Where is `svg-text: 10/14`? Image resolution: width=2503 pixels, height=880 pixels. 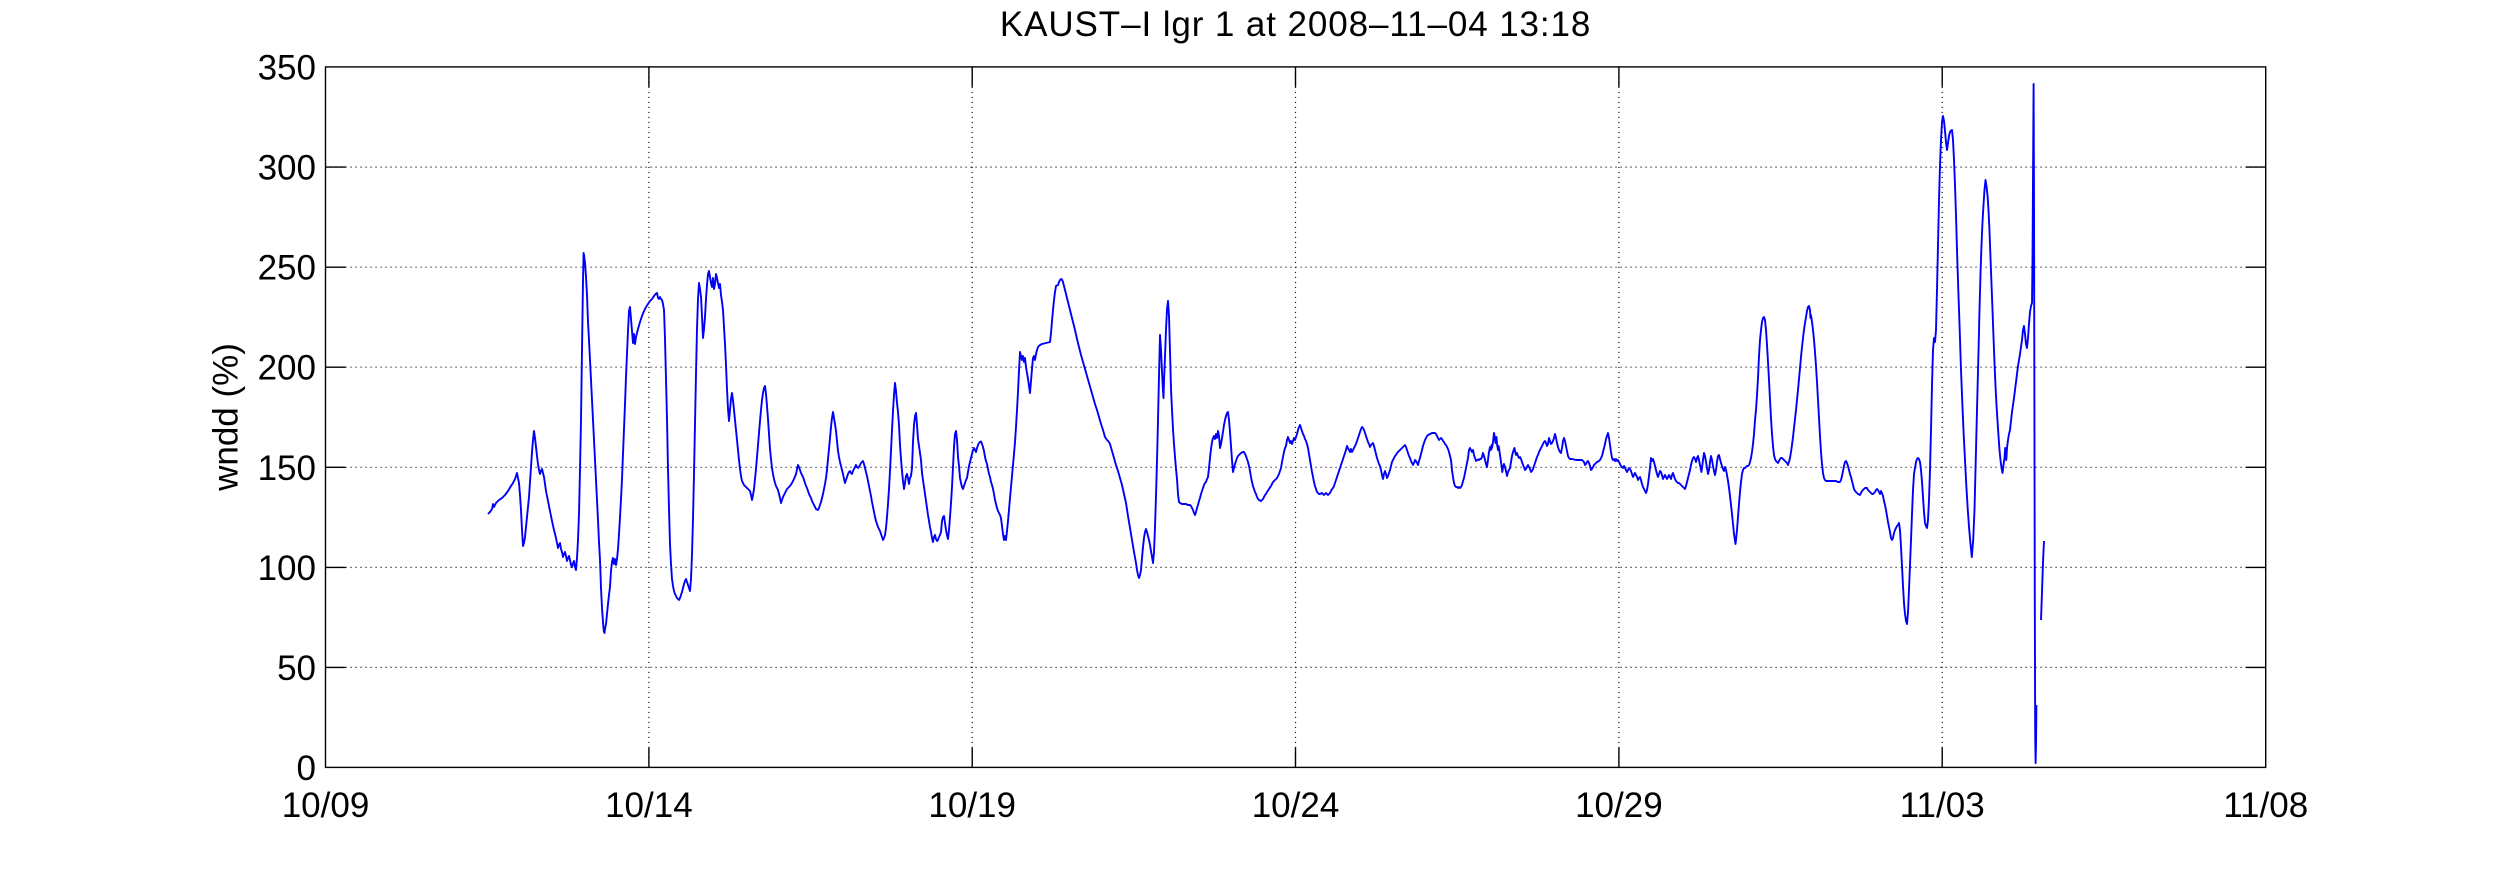 svg-text: 10/14 is located at coordinates (649, 805).